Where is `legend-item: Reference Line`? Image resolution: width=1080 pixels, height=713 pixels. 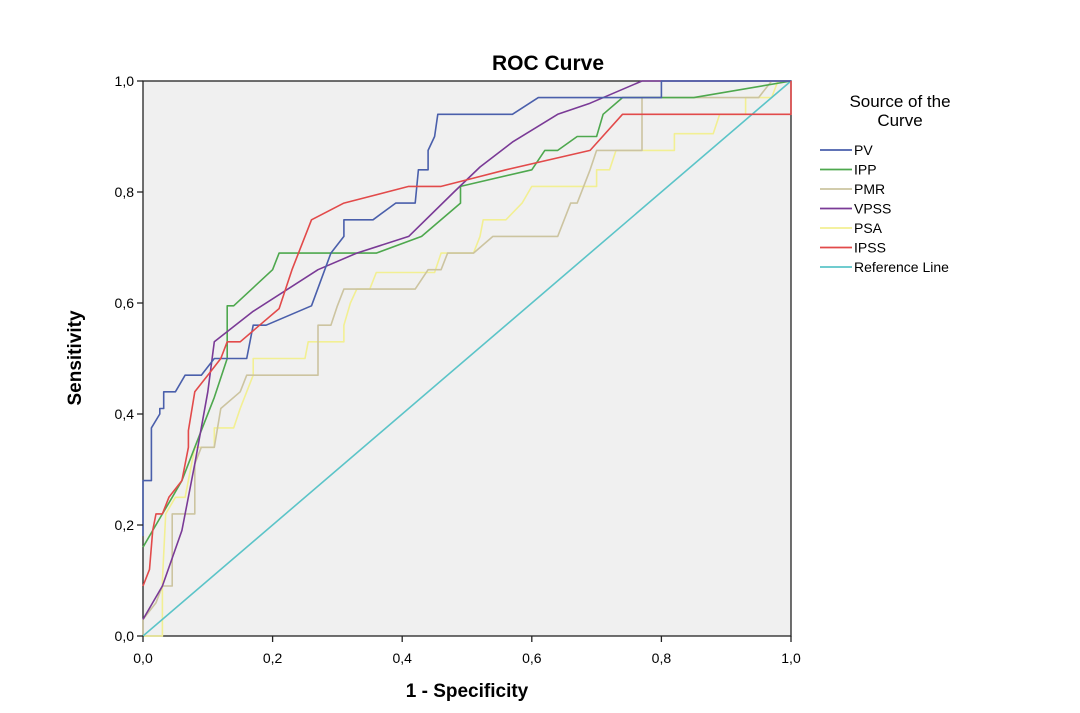 legend-item: Reference Line is located at coordinates (884, 267).